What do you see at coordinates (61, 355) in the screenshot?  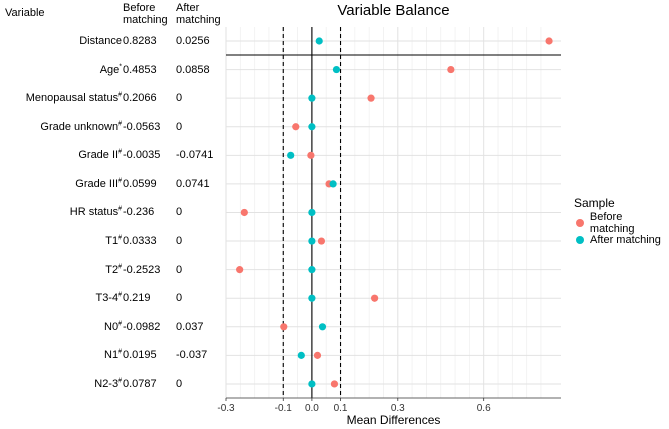 I see `table-row: N1#` at bounding box center [61, 355].